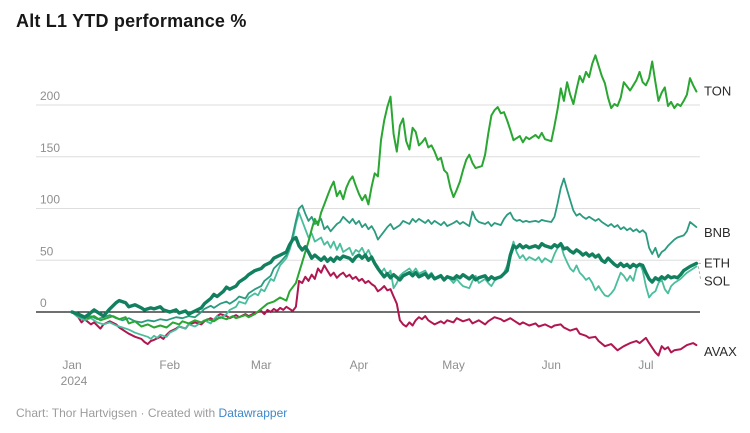 This screenshot has height=433, width=750. Describe the element at coordinates (131, 21) in the screenshot. I see `chart-title: Alt L1 YTD performance %` at that location.